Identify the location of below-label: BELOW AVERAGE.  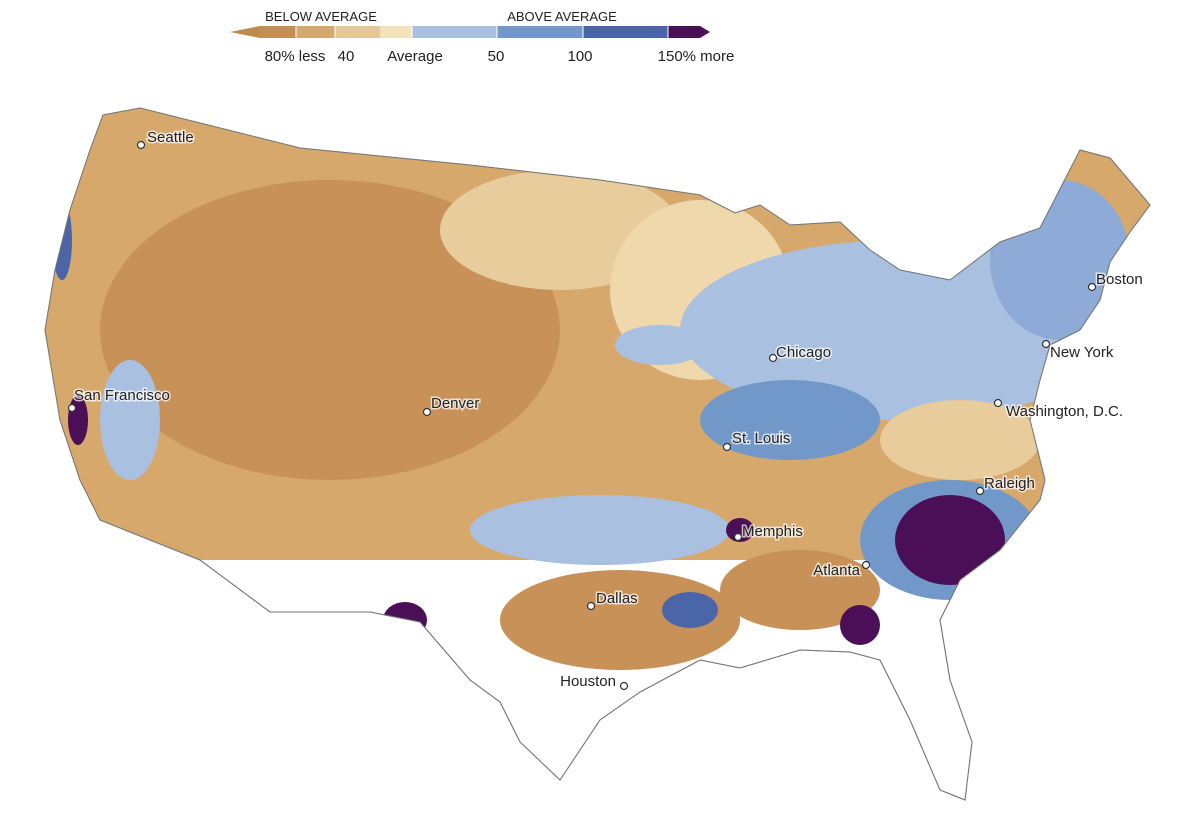
(321, 16).